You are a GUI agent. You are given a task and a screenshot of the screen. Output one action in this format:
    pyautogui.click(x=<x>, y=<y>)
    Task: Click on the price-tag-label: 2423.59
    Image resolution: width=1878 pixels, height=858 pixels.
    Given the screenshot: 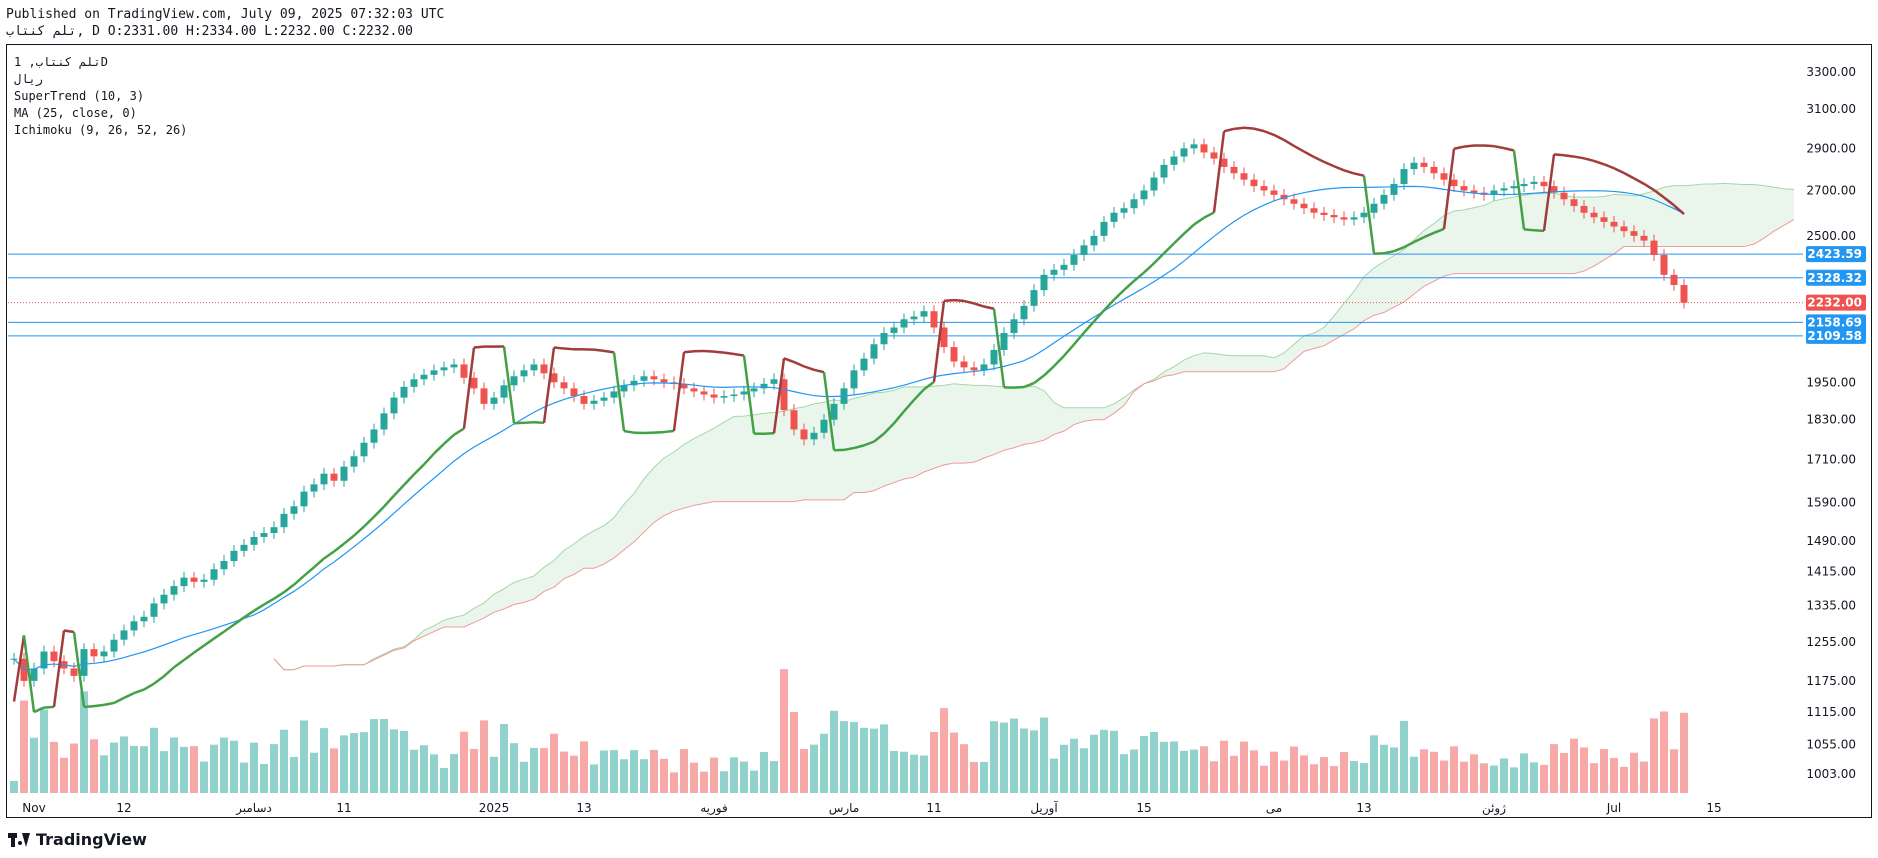 What is the action you would take?
    pyautogui.click(x=1834, y=254)
    